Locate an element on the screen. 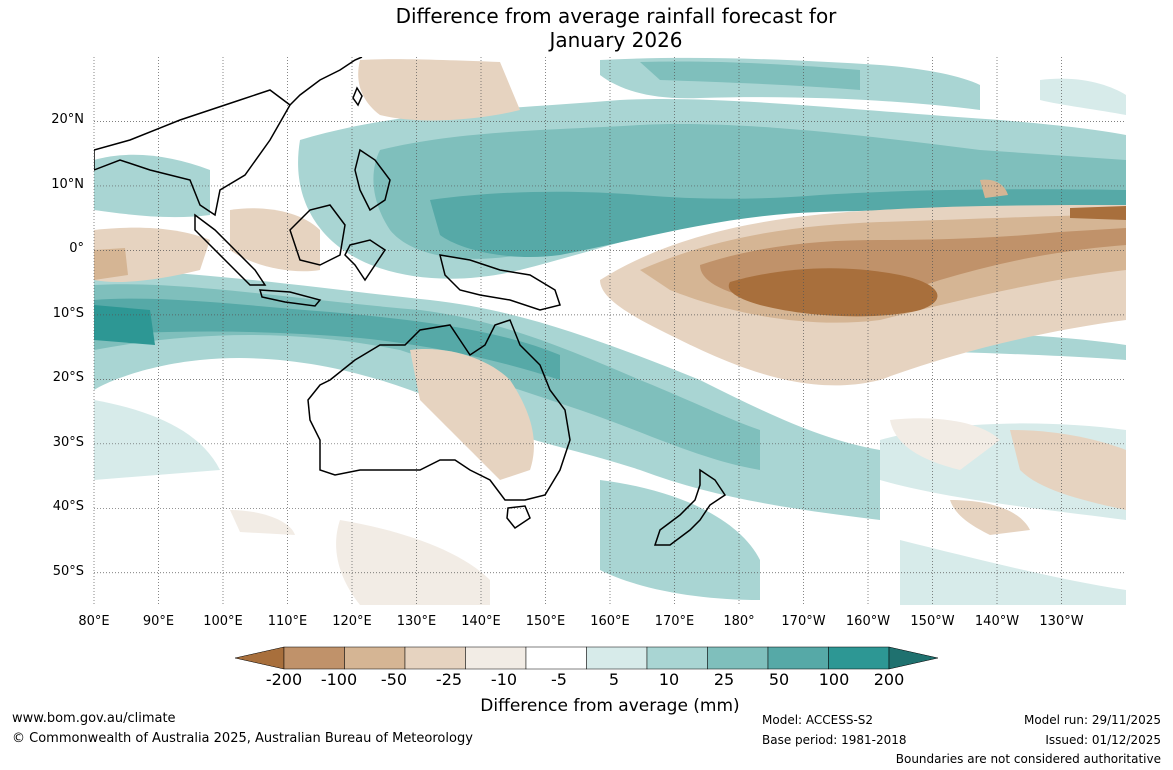 This screenshot has height=770, width=1173. model-text: Model: ACCESS-S2 is located at coordinates (818, 720).